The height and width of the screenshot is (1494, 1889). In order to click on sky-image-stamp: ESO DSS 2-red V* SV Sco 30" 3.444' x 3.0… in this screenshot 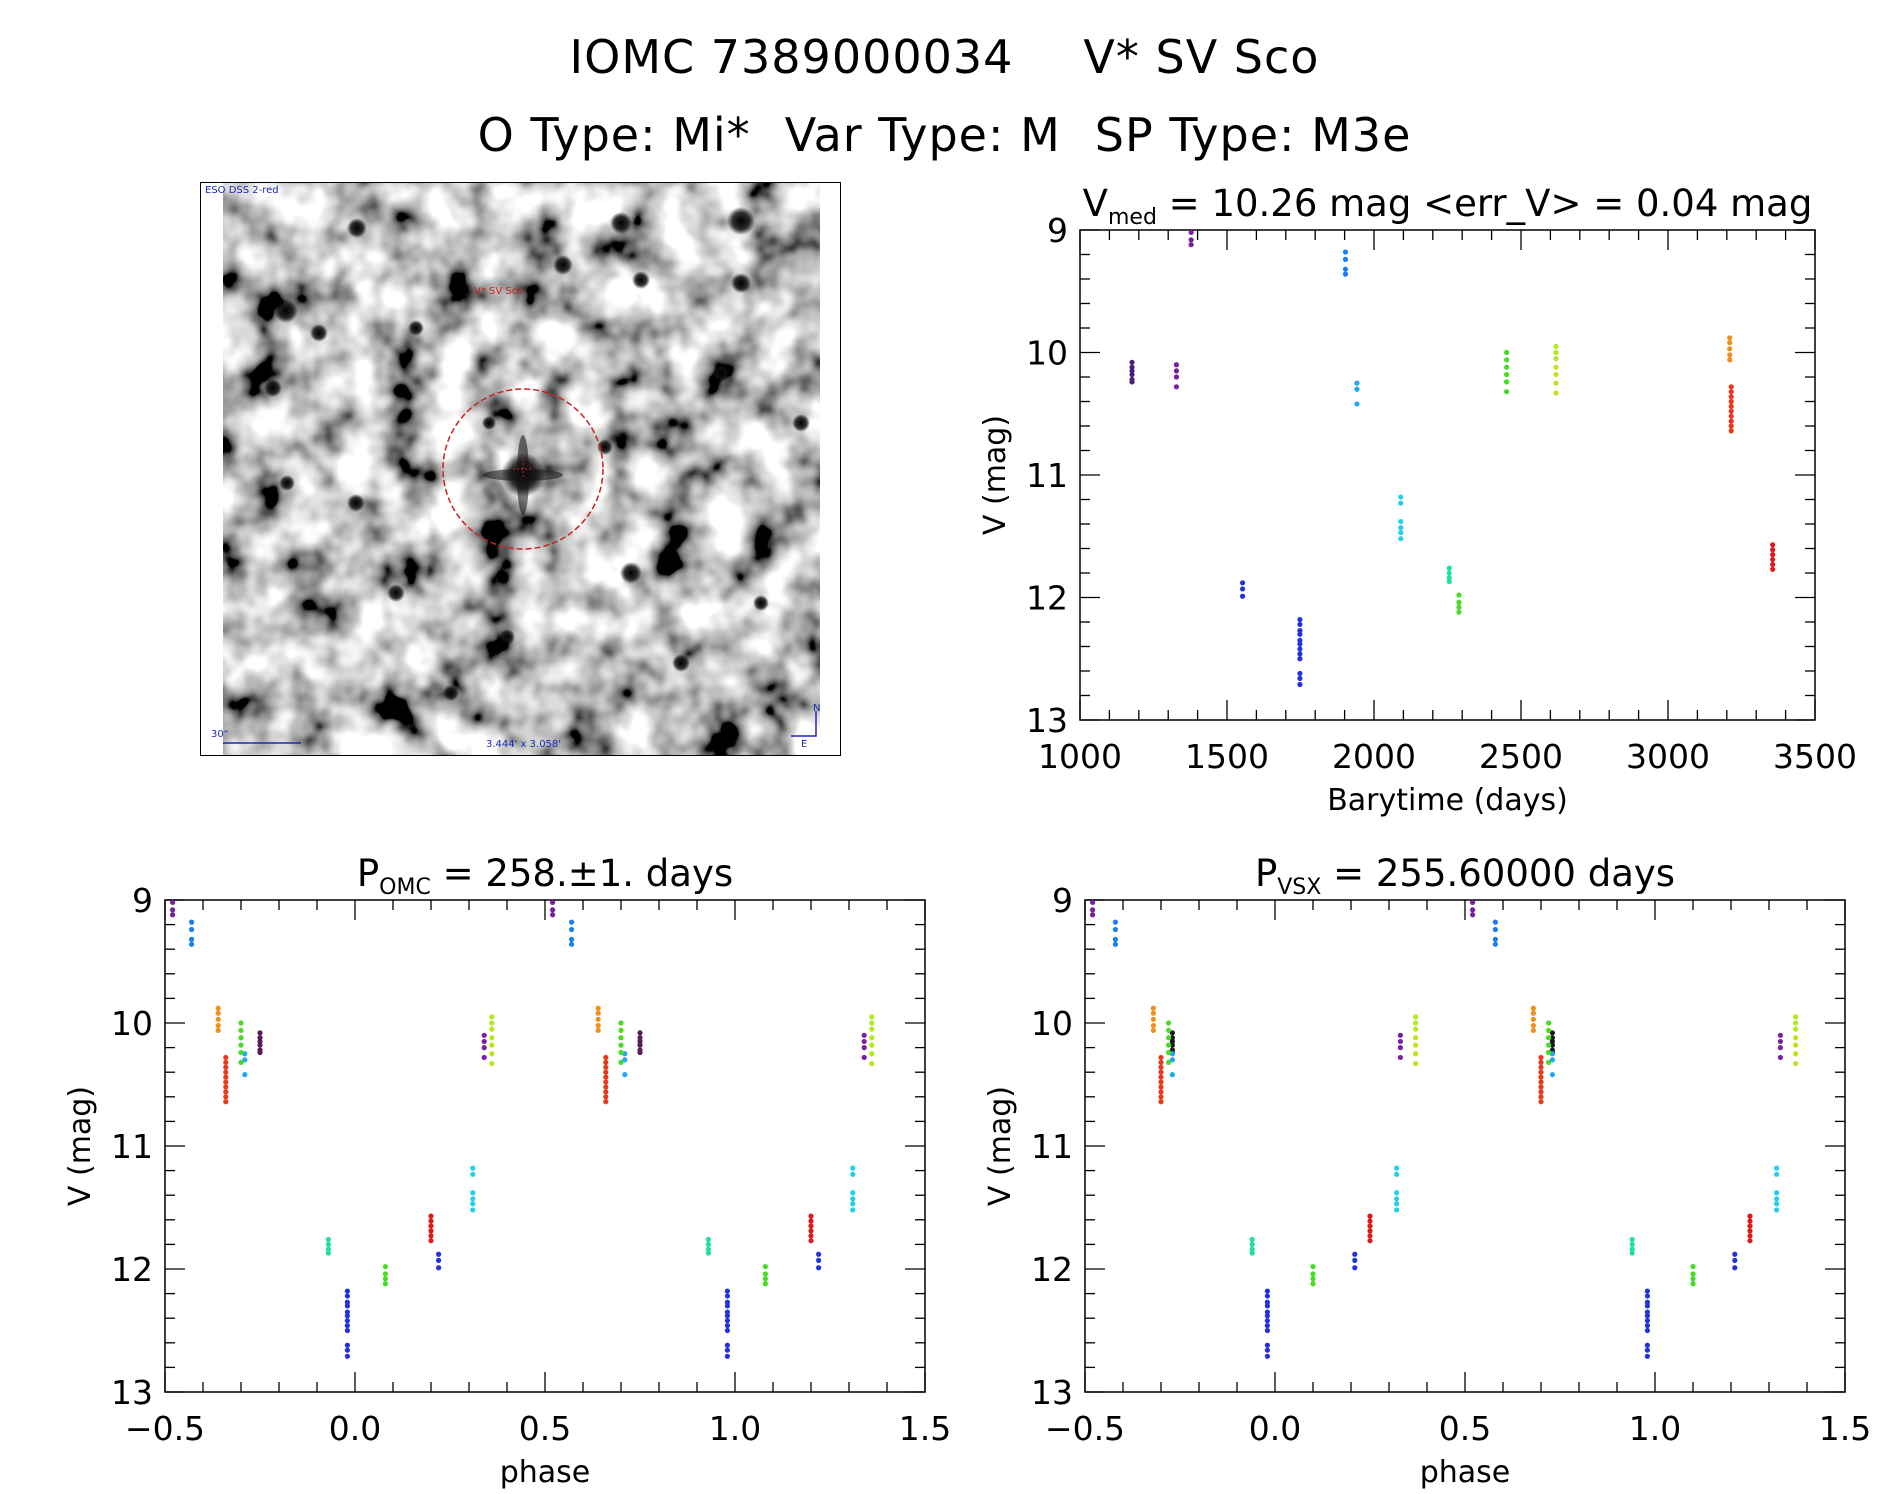, I will do `click(520, 469)`.